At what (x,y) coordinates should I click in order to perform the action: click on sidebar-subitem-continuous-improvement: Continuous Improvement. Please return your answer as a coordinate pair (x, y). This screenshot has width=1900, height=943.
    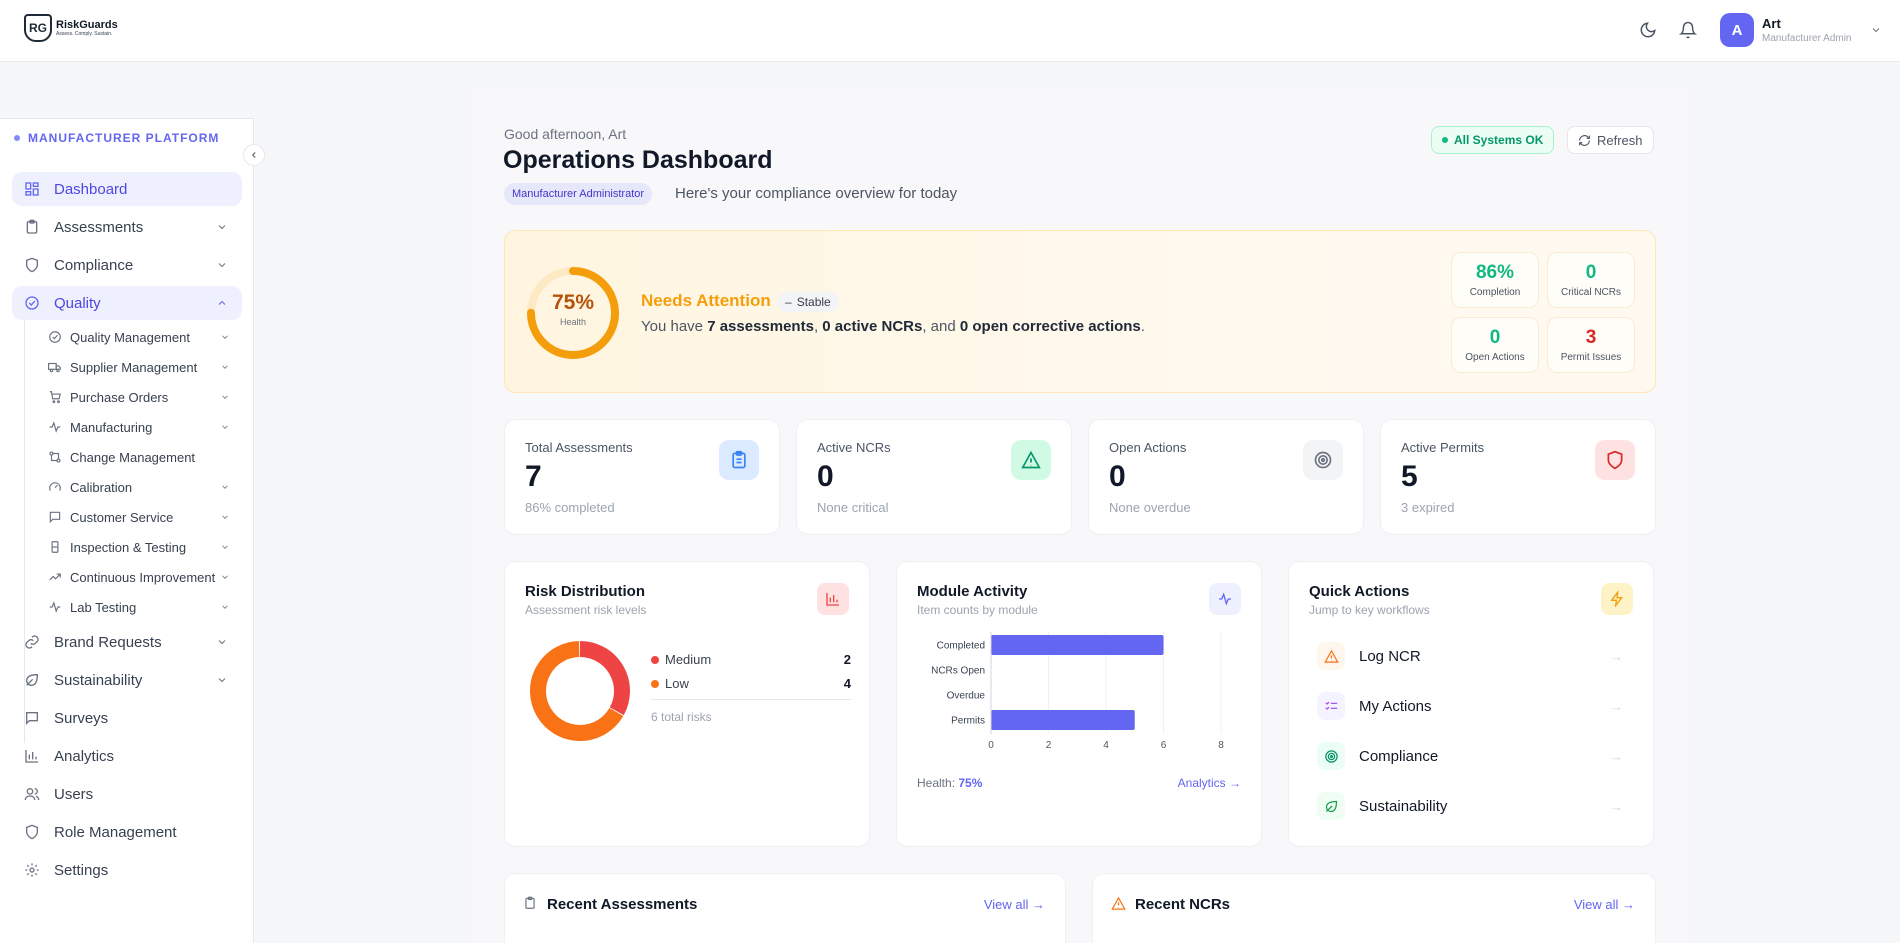
    Looking at the image, I should click on (142, 577).